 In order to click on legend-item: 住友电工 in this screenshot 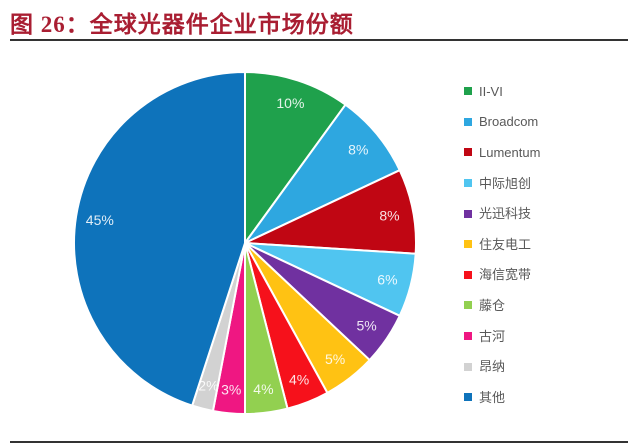, I will do `click(549, 244)`.